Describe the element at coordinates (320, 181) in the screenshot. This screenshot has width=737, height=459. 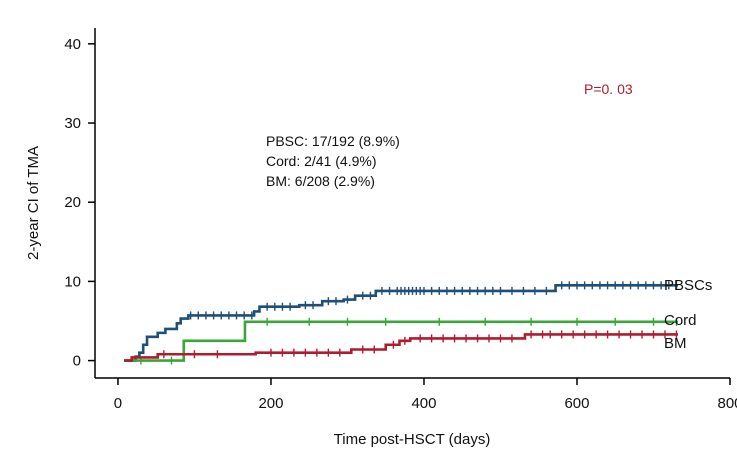
I see `annotation-bm: BM: 6/208 (2.9%)` at that location.